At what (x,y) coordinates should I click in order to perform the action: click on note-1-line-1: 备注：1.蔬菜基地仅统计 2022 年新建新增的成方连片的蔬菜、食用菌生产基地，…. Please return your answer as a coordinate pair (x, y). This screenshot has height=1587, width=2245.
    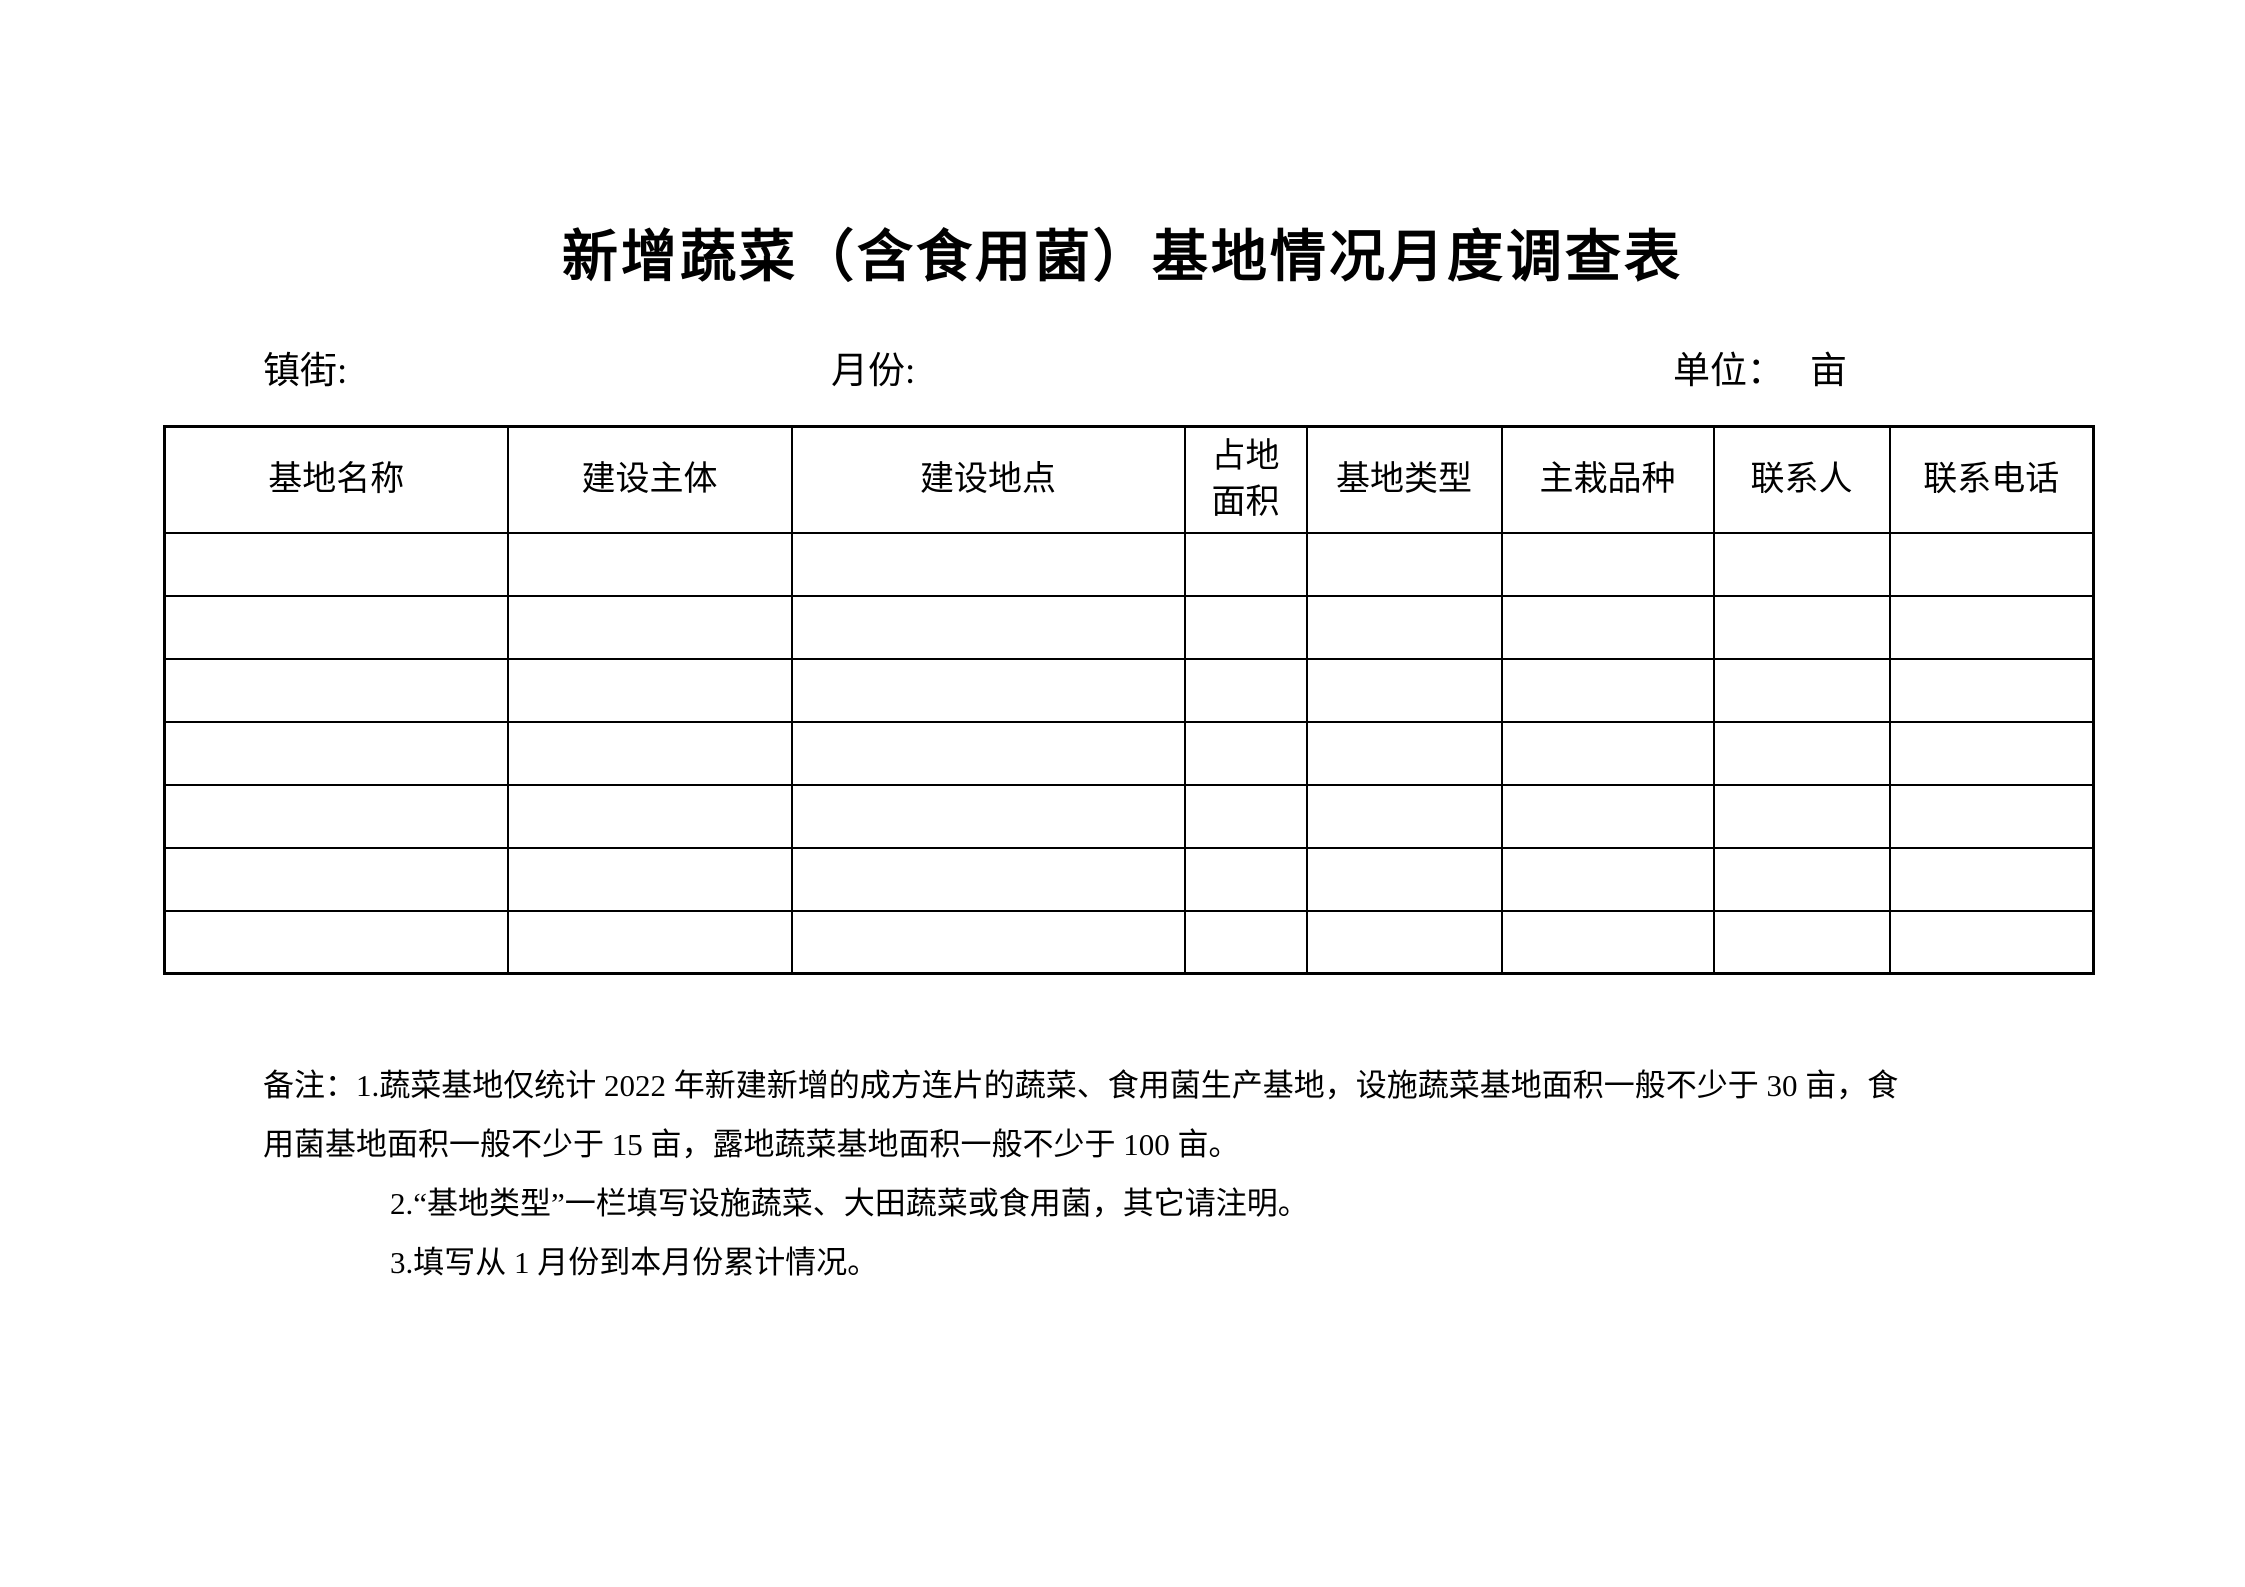
    Looking at the image, I should click on (1081, 1085).